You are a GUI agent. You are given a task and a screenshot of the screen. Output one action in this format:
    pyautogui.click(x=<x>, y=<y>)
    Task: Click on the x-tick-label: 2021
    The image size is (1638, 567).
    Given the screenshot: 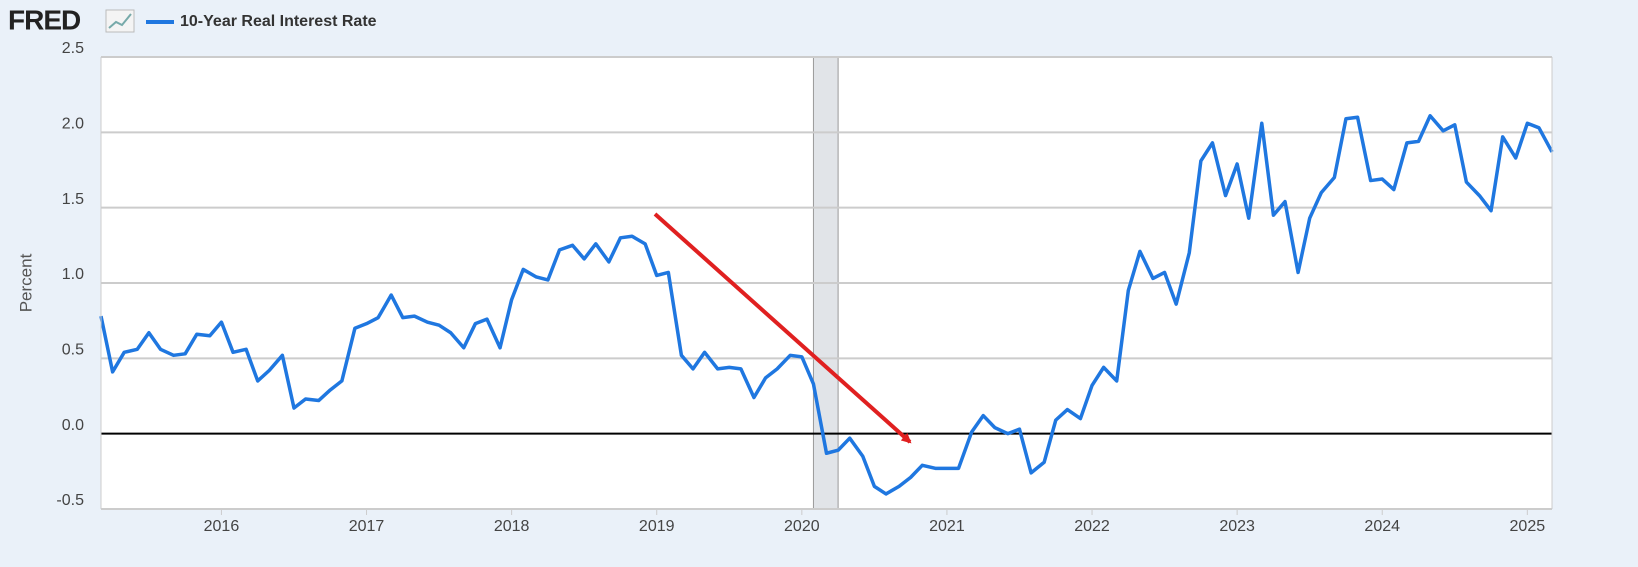 What is the action you would take?
    pyautogui.click(x=947, y=526)
    